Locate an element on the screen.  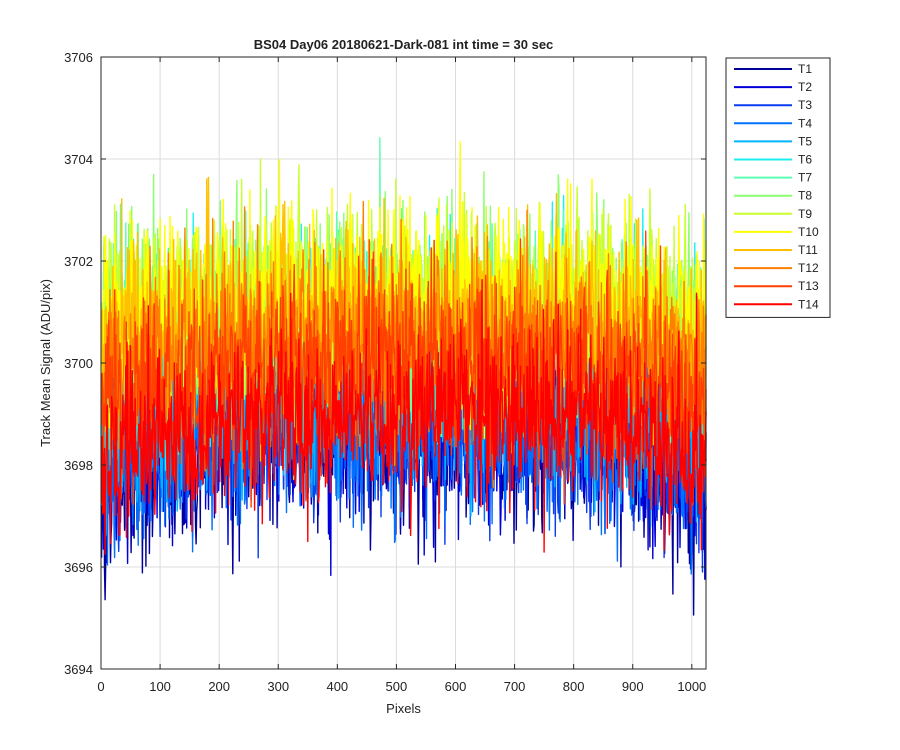
x-tick-label: 300 is located at coordinates (278, 686).